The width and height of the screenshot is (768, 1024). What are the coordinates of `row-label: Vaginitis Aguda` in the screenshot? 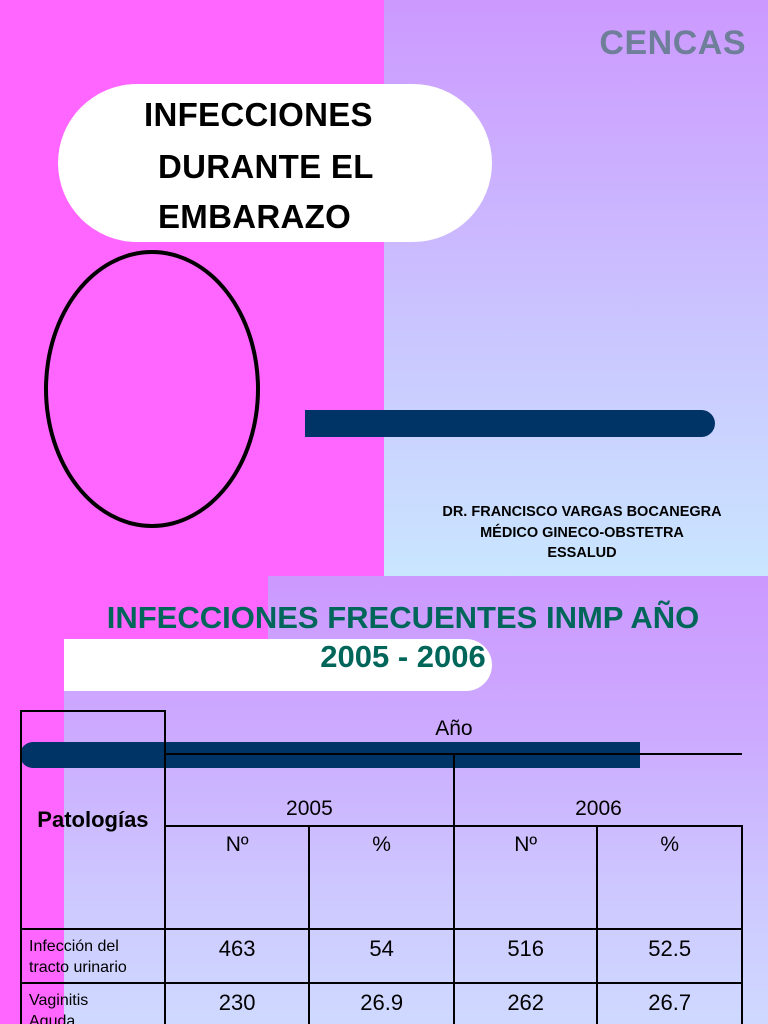 It's located at (93, 1003).